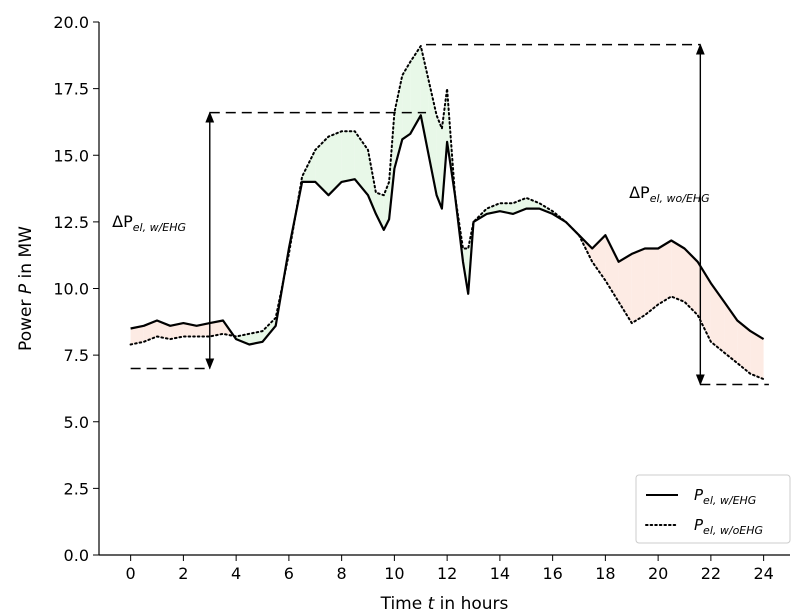 This screenshot has width=795, height=612. What do you see at coordinates (713, 509) in the screenshot?
I see `legend: Pel, w/EHGPel, w/oEHG` at bounding box center [713, 509].